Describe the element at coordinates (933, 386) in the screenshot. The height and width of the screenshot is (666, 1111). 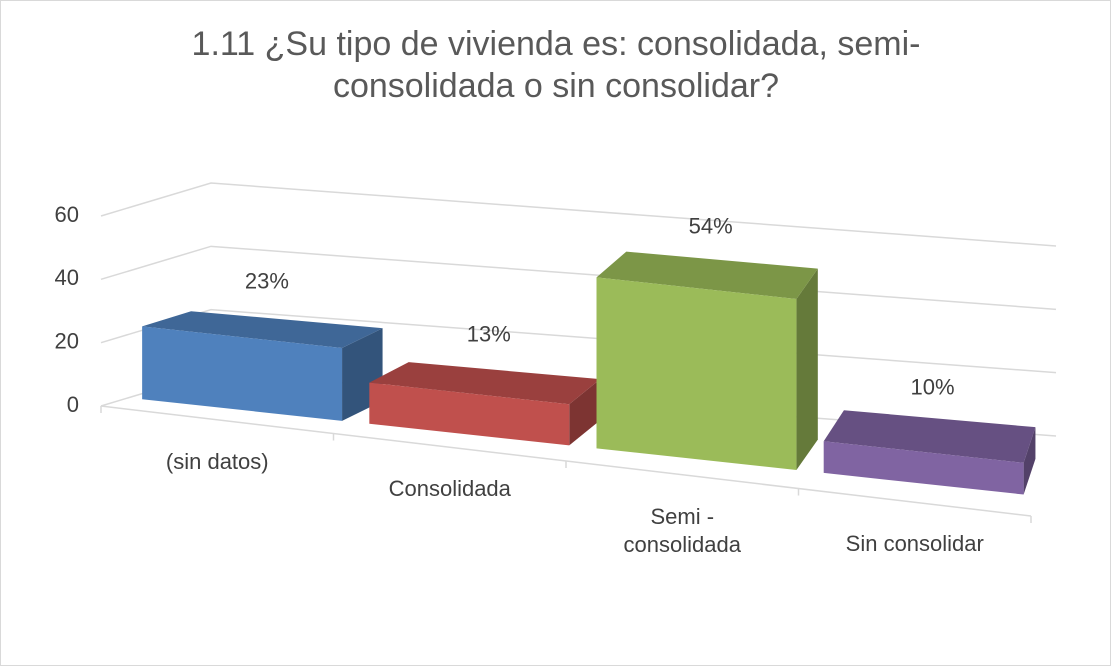
I see `data-label: 10%` at that location.